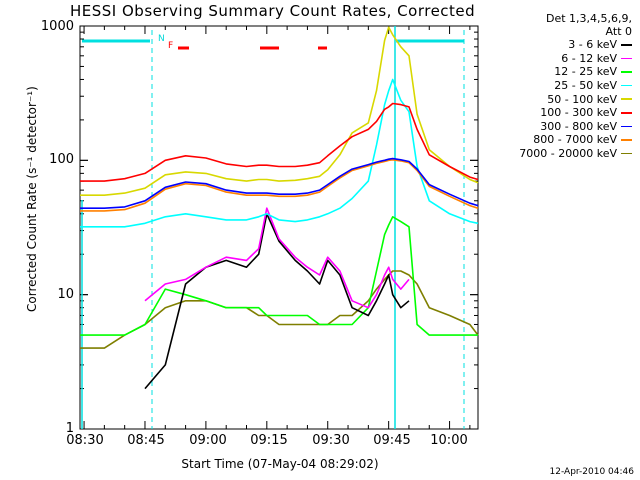 The image size is (640, 480). I want to click on x-tick-label: 08:30, so click(85, 440).